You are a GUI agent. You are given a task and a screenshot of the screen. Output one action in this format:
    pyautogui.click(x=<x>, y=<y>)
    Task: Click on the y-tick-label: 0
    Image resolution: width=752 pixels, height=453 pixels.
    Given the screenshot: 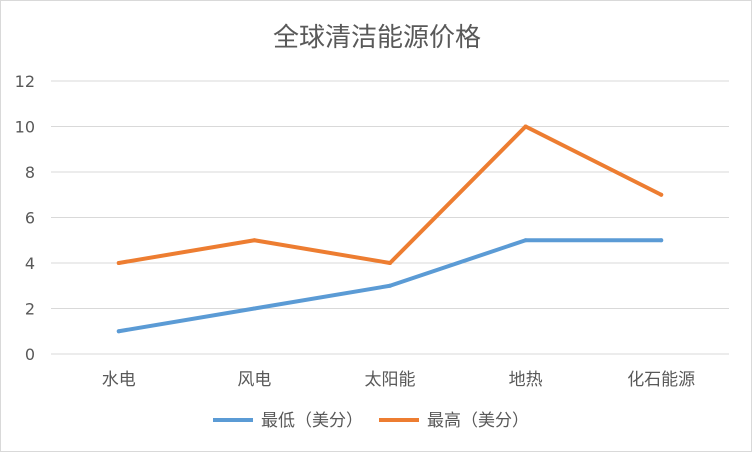 What is the action you would take?
    pyautogui.click(x=30, y=354)
    